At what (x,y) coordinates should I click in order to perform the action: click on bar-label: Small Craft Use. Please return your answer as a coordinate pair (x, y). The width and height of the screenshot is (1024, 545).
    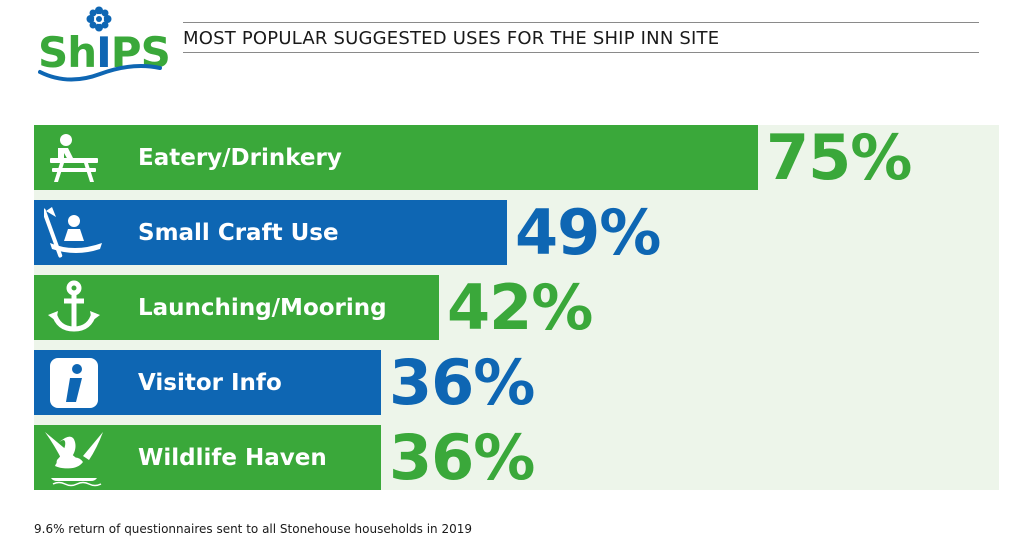
    Looking at the image, I should click on (238, 232).